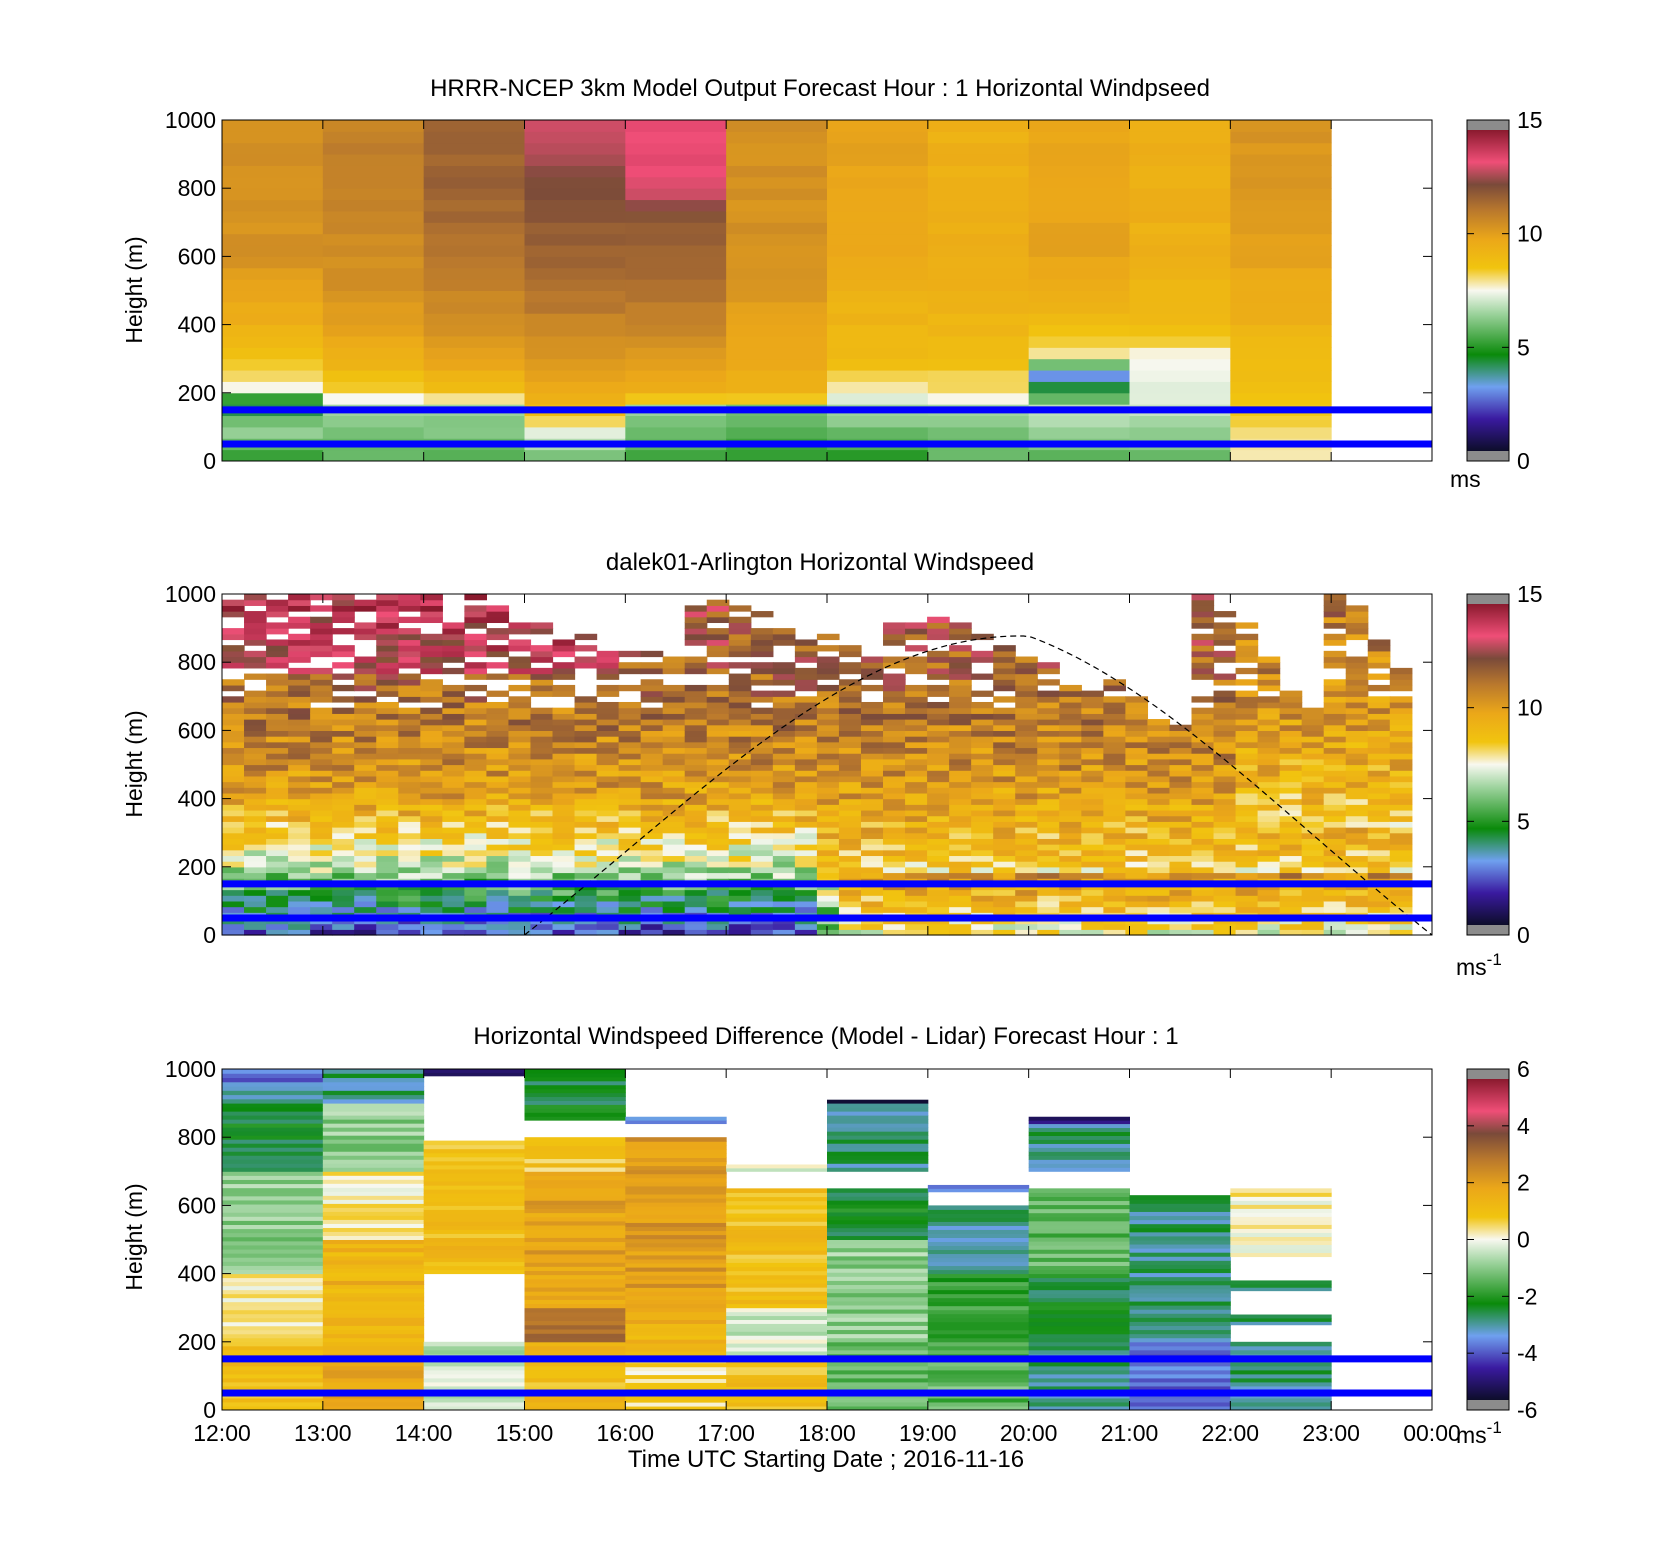 The image size is (1680, 1561). I want to click on colorbar-under-cap, so click(1488, 1405).